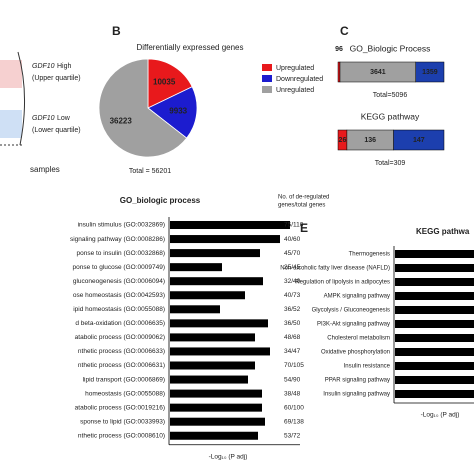 The height and width of the screenshot is (474, 474). Describe the element at coordinates (353, 325) in the screenshot. I see `y-tick-label: PI3K-Akt signaling pathway` at that location.